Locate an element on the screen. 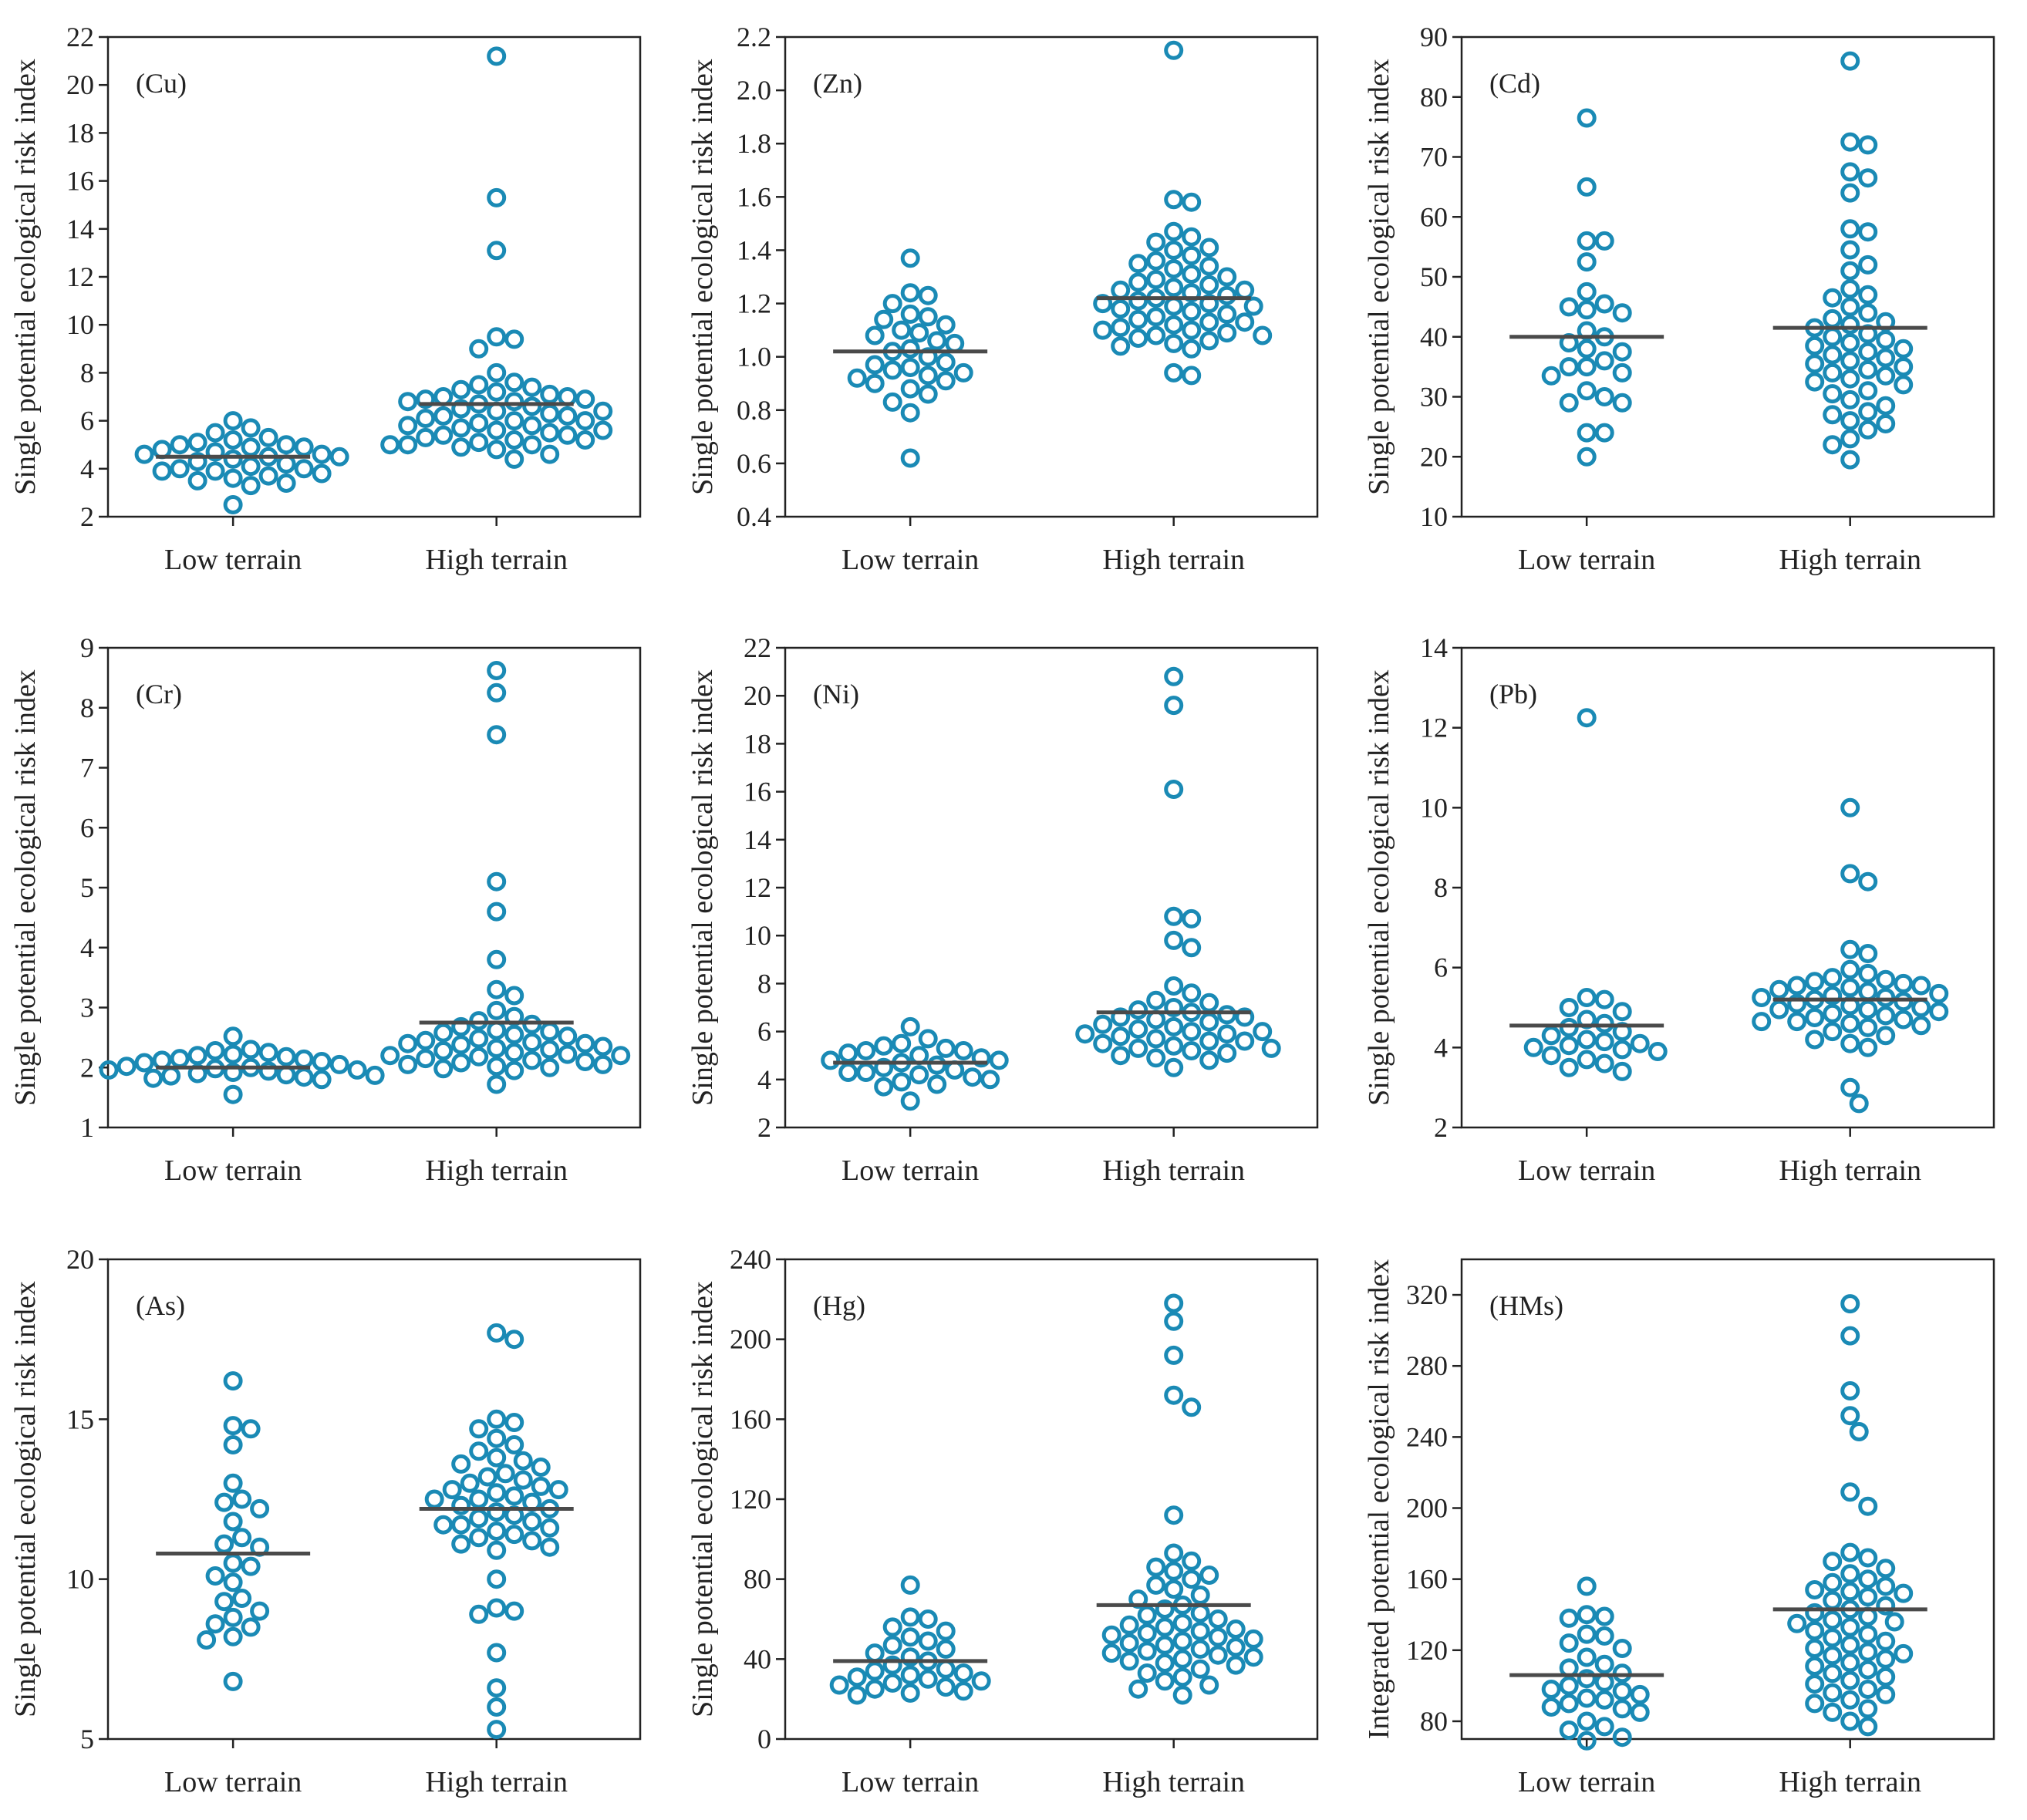  y-tick-label: 0.8 is located at coordinates (754, 411).